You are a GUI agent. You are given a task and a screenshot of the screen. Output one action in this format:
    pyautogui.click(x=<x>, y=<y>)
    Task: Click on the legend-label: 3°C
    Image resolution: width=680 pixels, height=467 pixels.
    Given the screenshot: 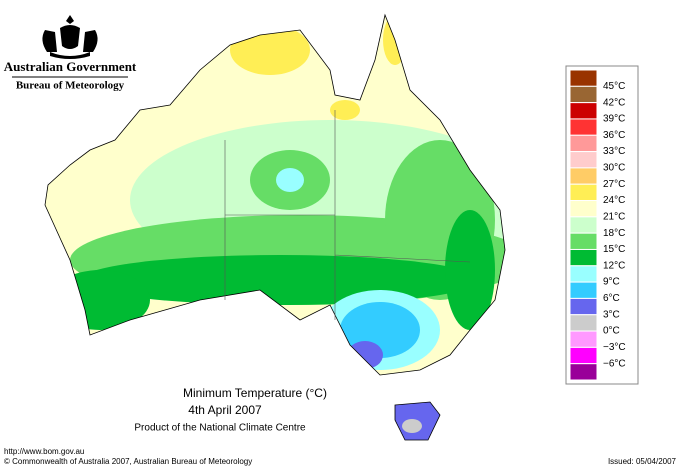 What is the action you would take?
    pyautogui.click(x=611, y=314)
    